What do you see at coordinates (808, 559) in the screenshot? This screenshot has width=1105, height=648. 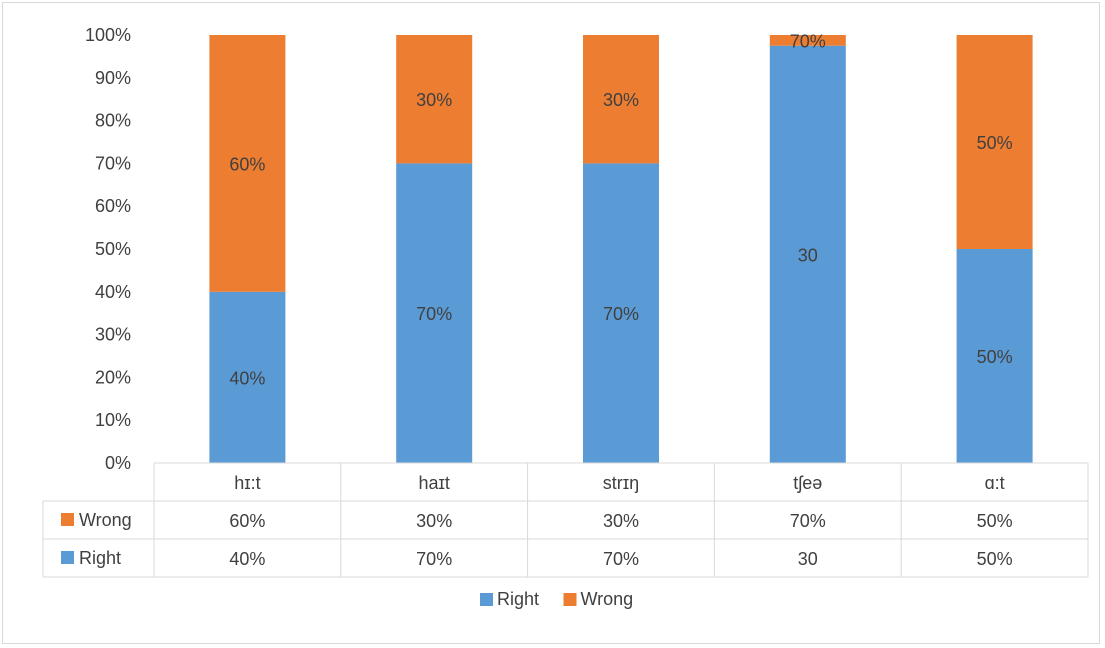 I see `table-cell: 30` at bounding box center [808, 559].